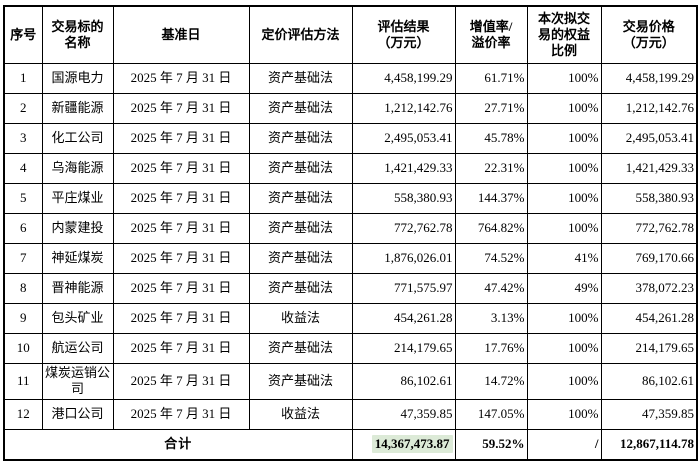  Describe the element at coordinates (649, 381) in the screenshot. I see `cell-trade-price: 86,102.61` at that location.